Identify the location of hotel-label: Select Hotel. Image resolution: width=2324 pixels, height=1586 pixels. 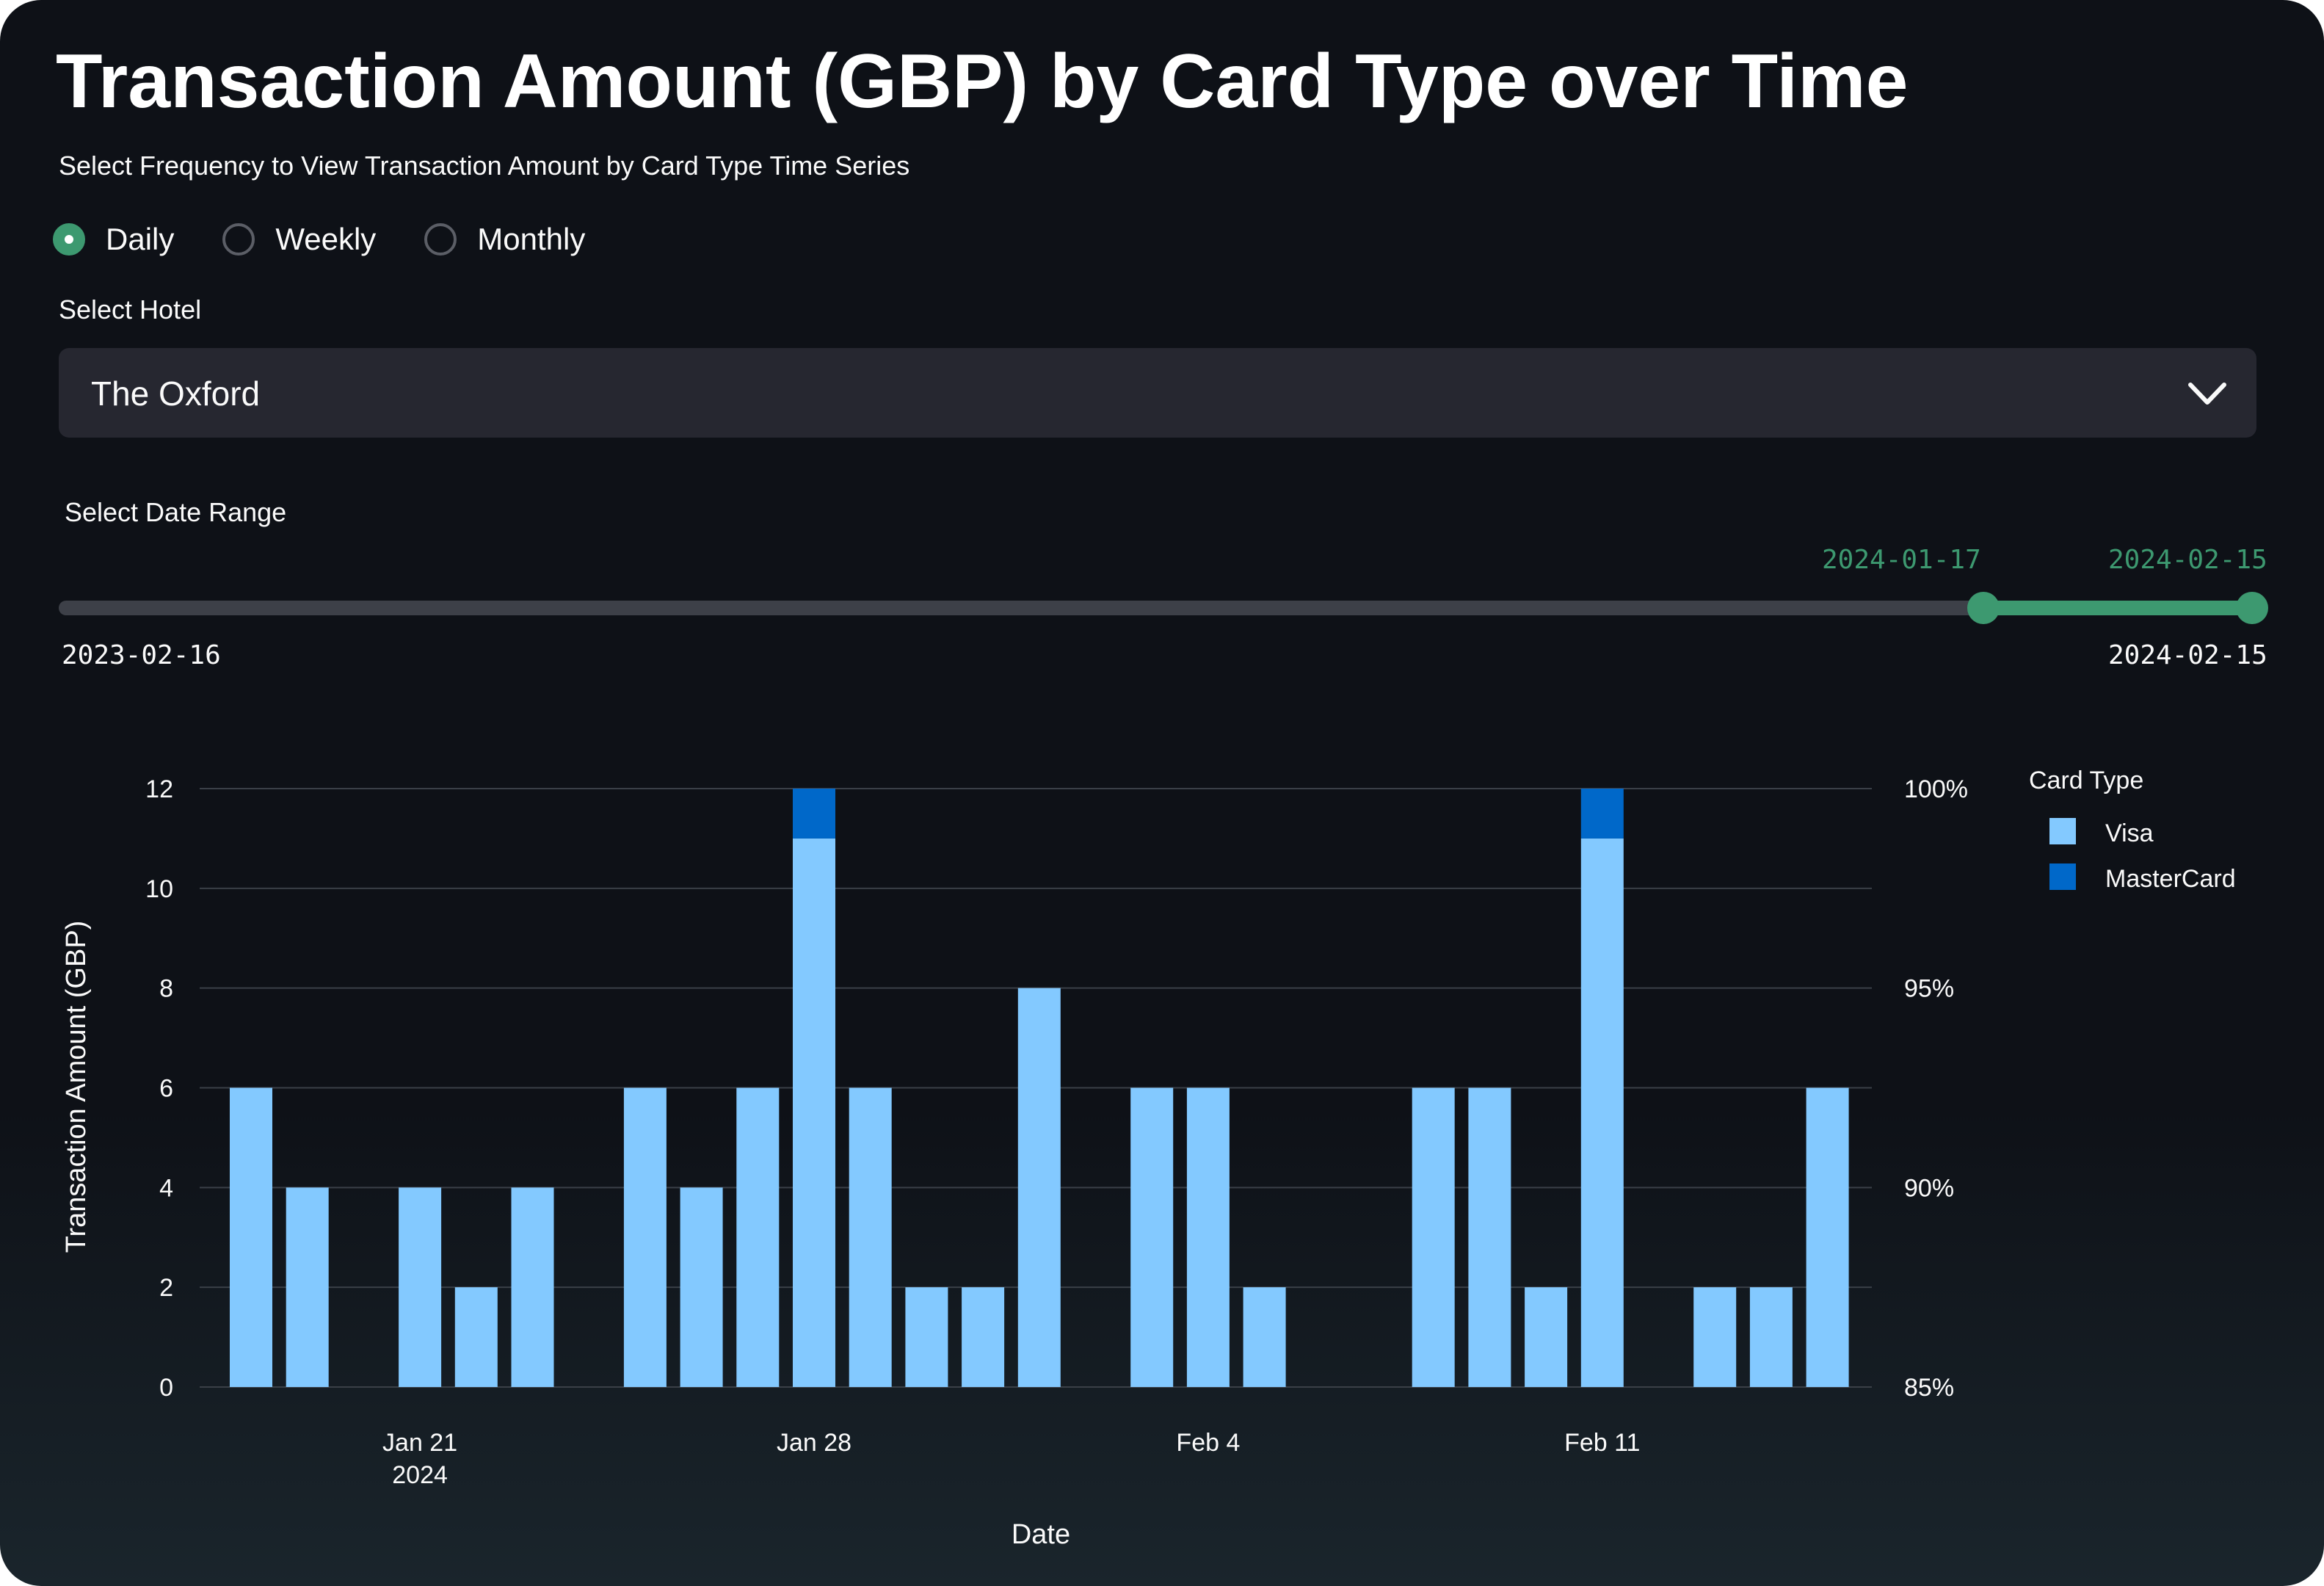
(130, 309).